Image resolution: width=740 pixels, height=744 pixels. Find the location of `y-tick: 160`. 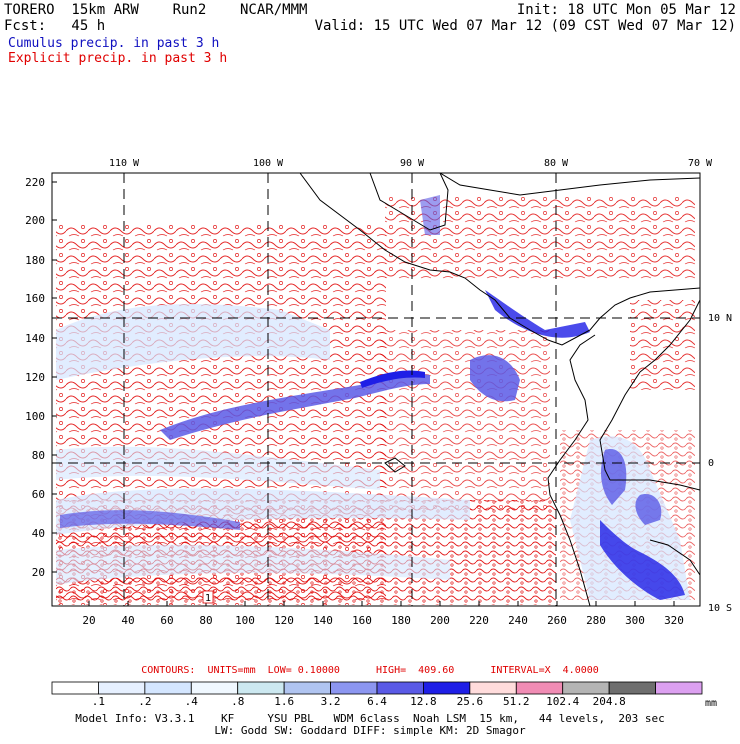

y-tick: 160 is located at coordinates (35, 298).